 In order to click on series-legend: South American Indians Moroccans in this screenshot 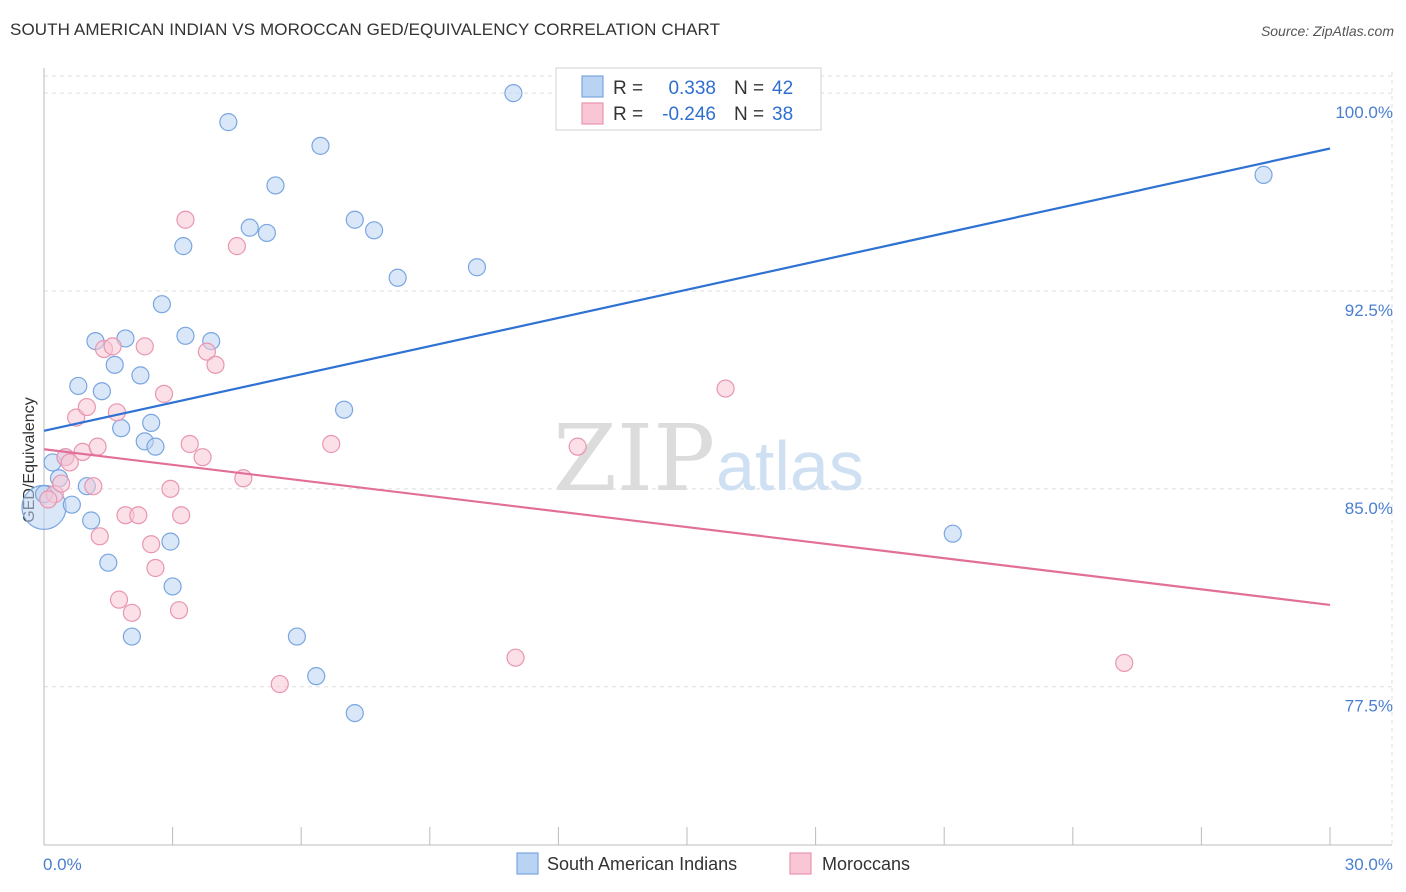, I will do `click(713, 863)`.